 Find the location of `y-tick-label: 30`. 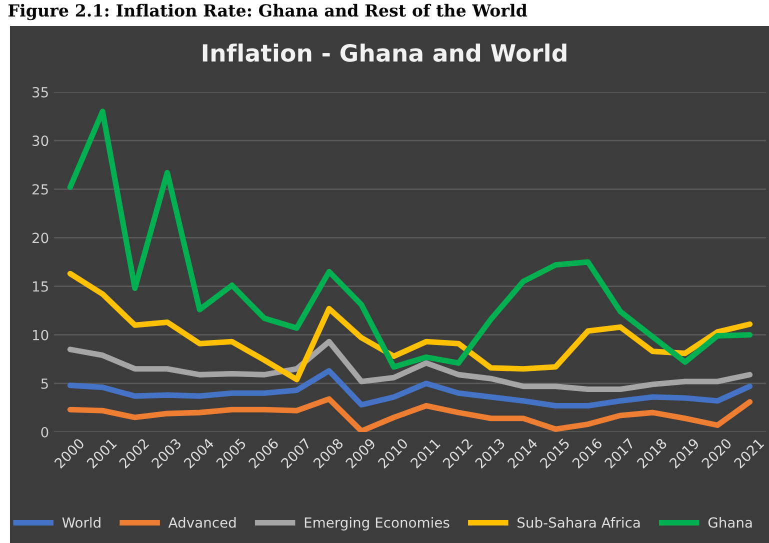

y-tick-label: 30 is located at coordinates (40, 141).